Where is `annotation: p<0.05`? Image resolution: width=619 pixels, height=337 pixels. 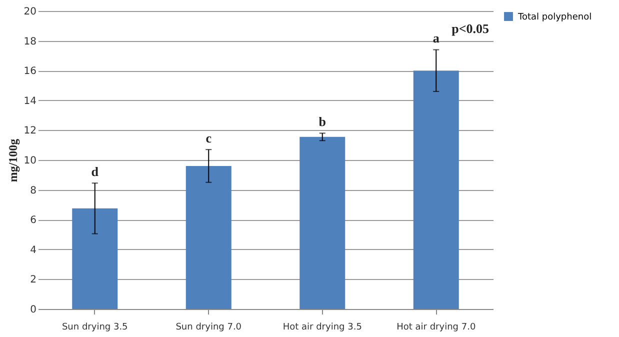
annotation: p<0.05 is located at coordinates (471, 28).